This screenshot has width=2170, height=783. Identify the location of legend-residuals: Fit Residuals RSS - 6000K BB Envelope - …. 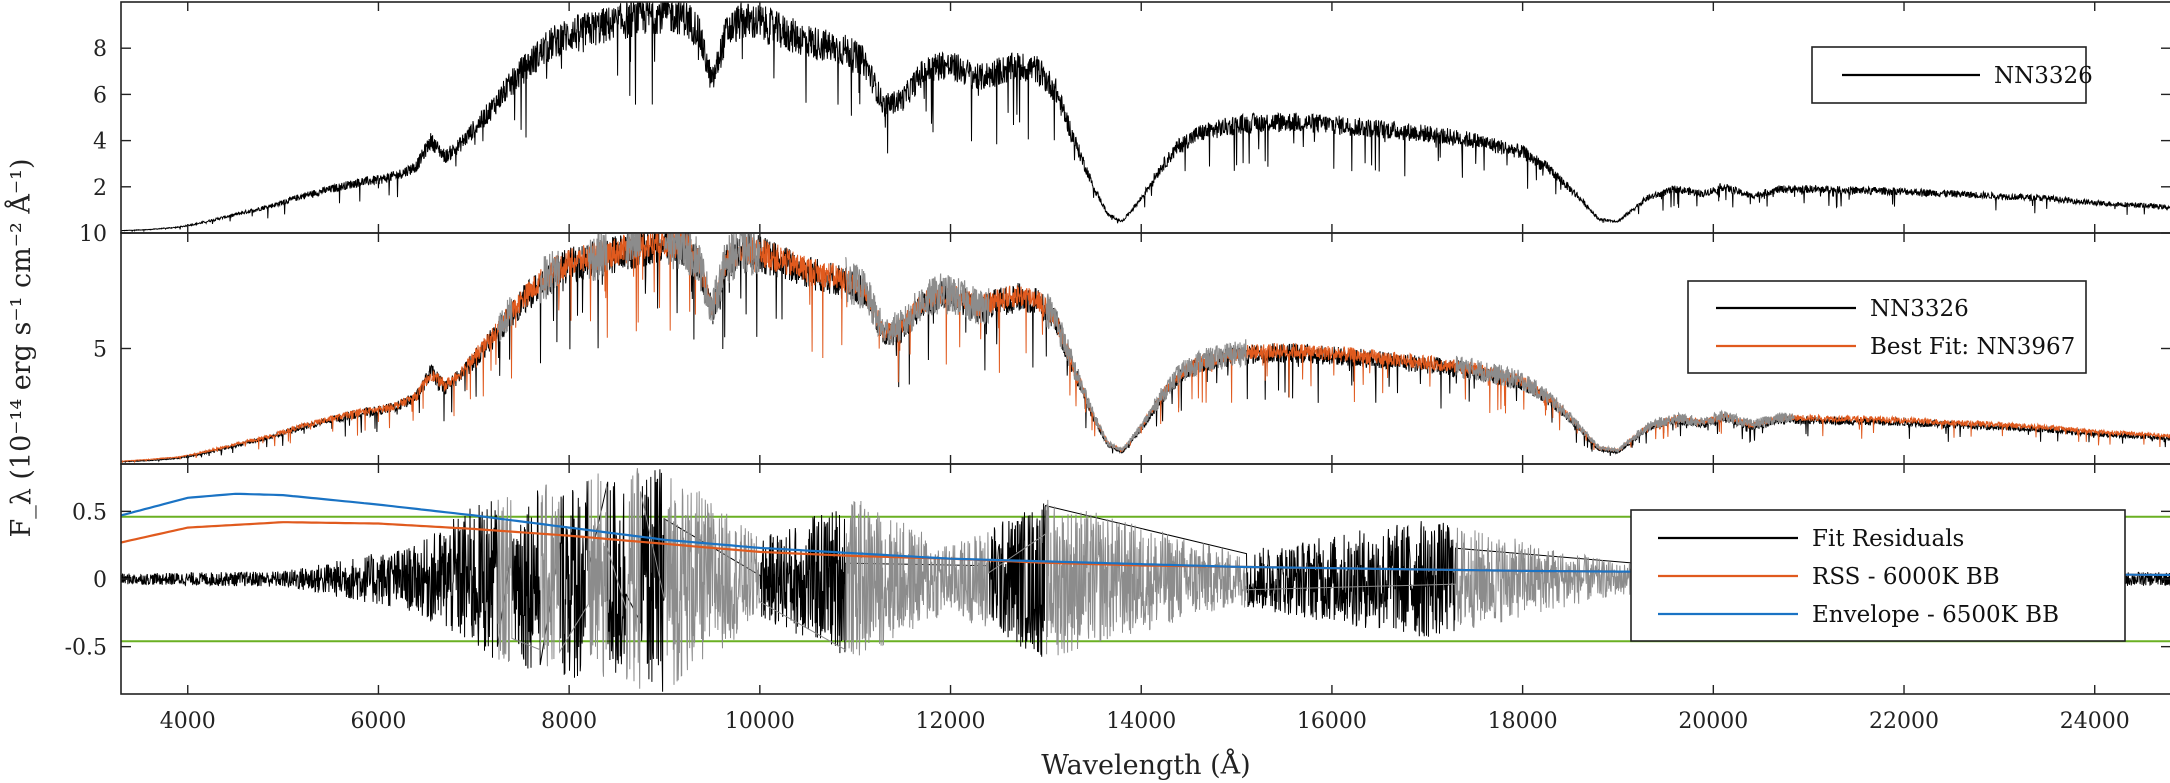
(1878, 575).